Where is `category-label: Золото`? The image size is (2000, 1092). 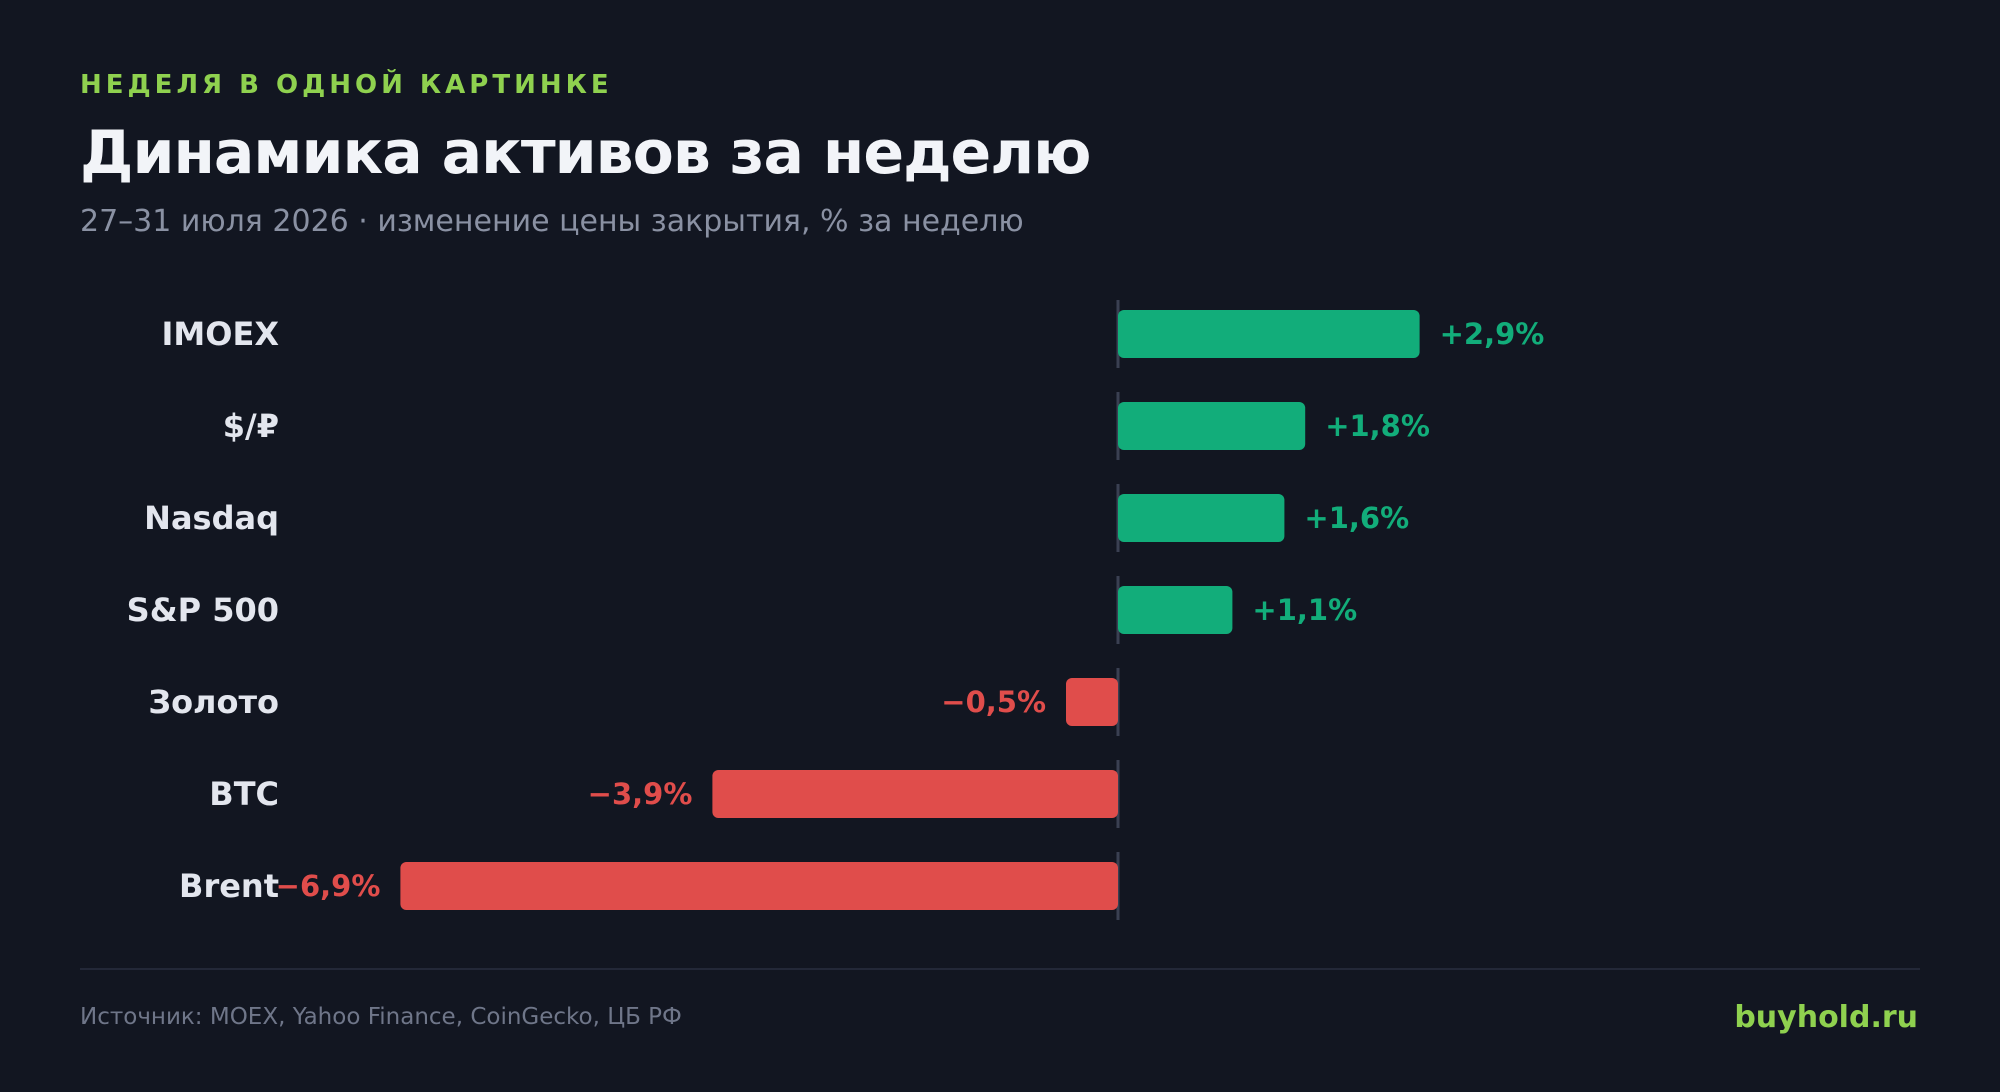 category-label: Золото is located at coordinates (213, 702).